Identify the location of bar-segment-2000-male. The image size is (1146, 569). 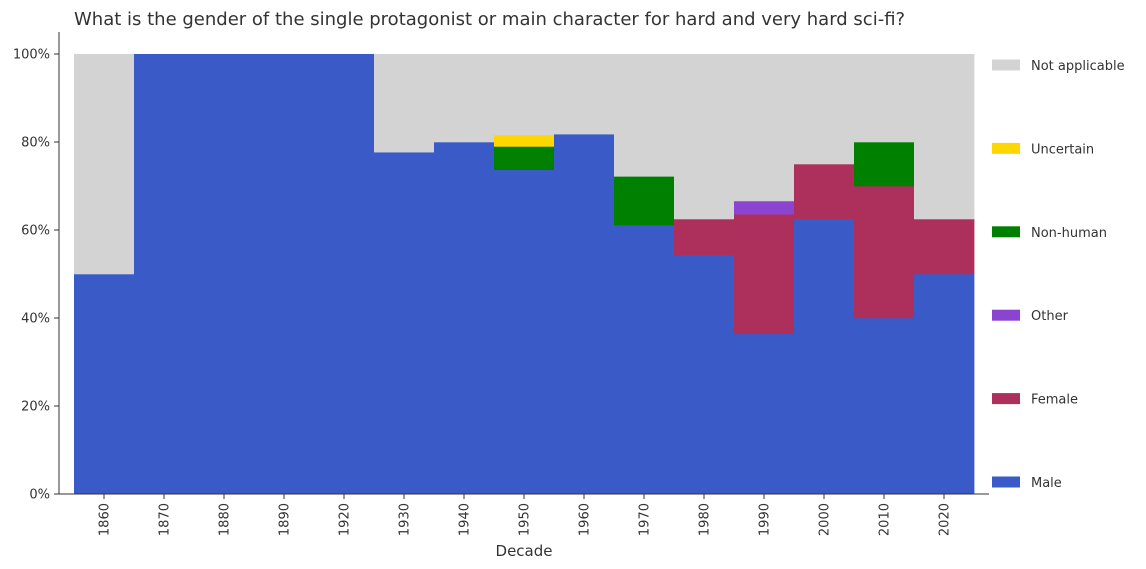
(824, 357).